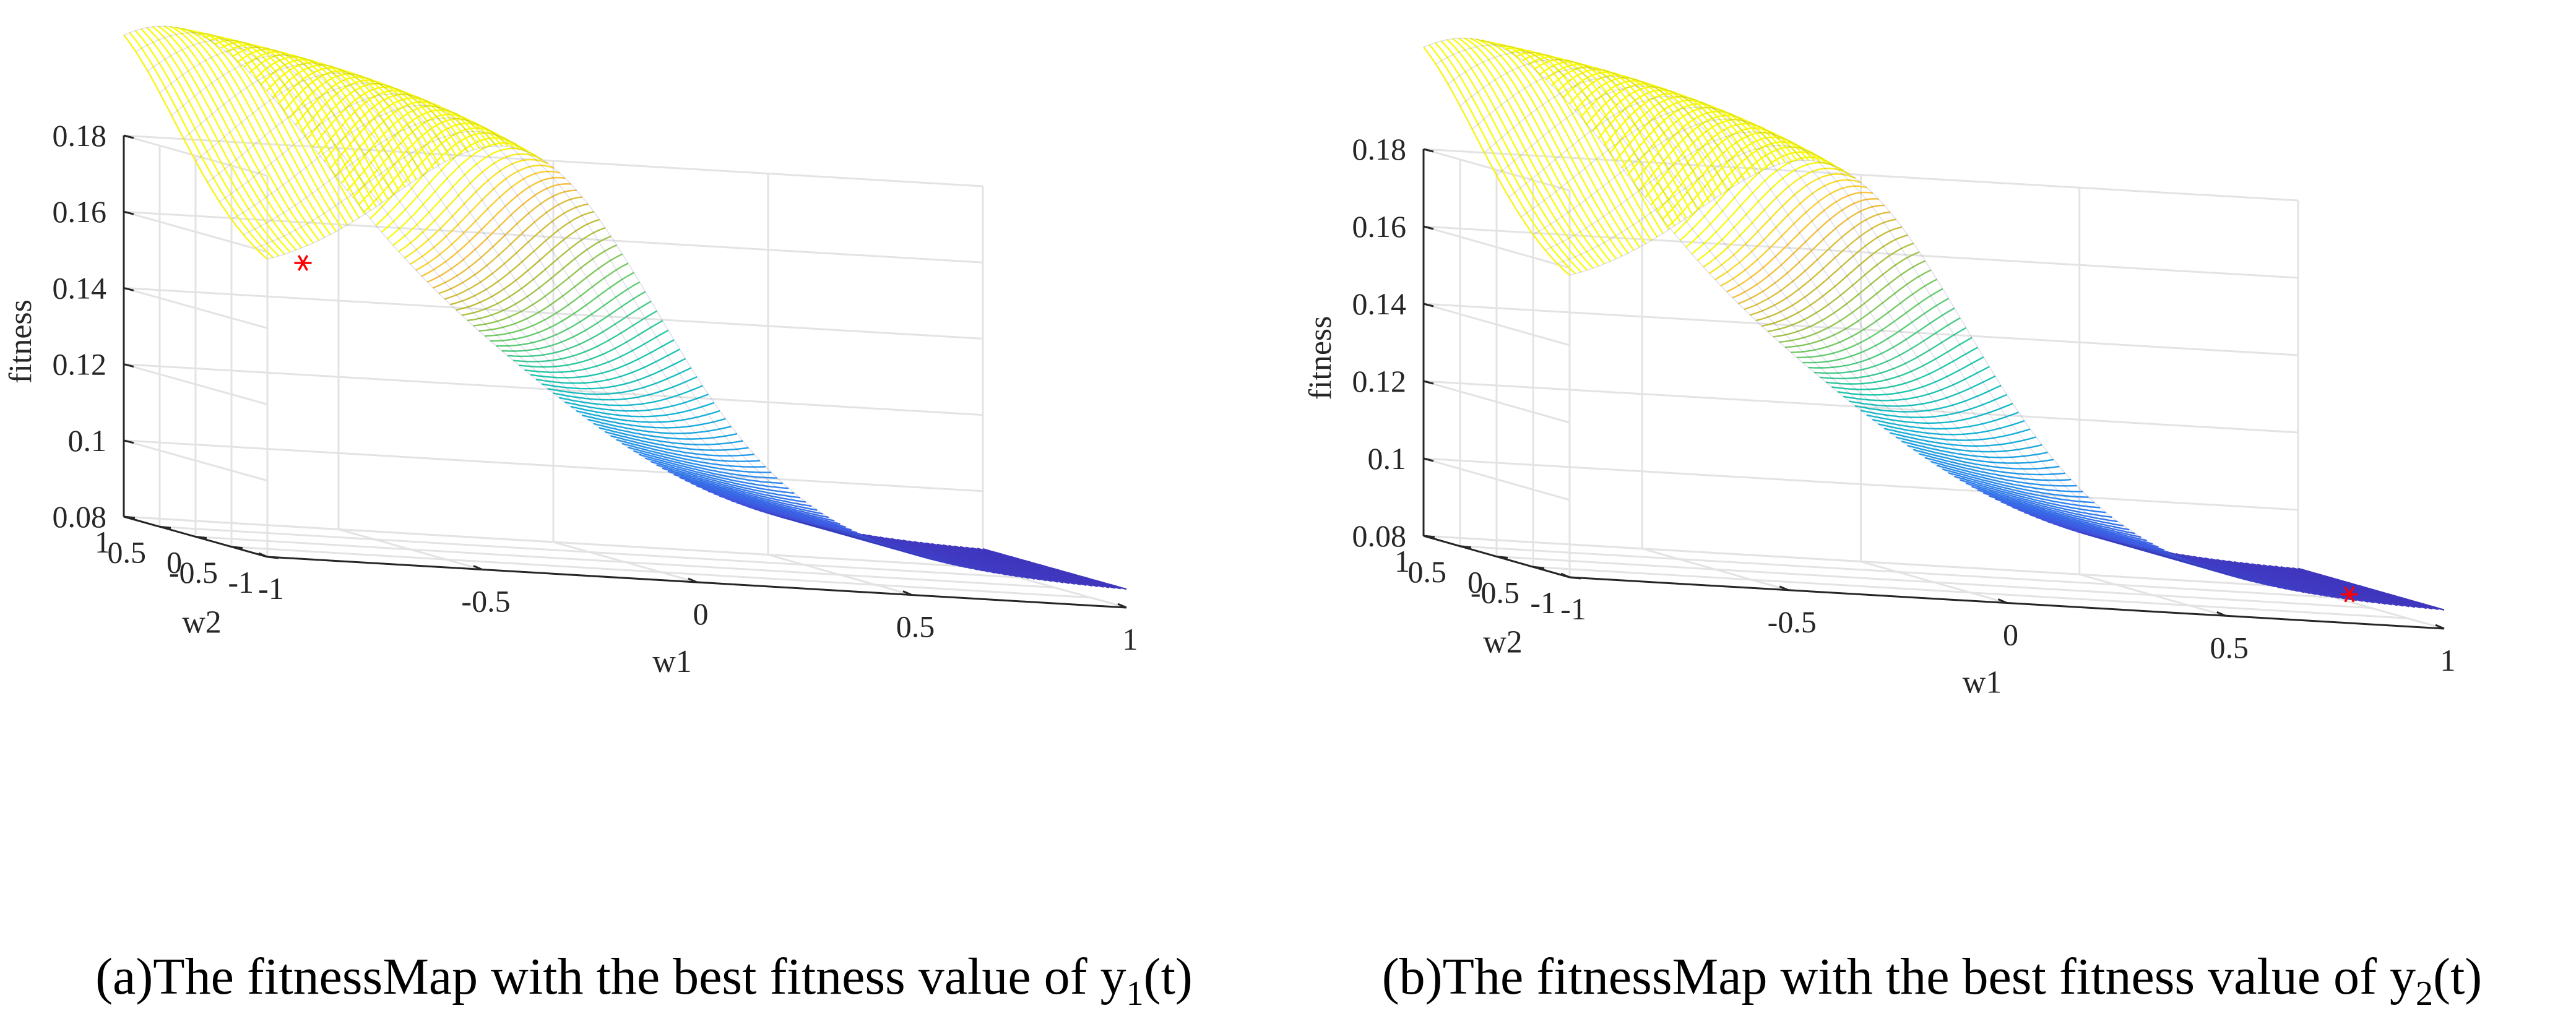 This screenshot has width=2576, height=1024. What do you see at coordinates (271, 588) in the screenshot?
I see `x-tick-label: -1` at bounding box center [271, 588].